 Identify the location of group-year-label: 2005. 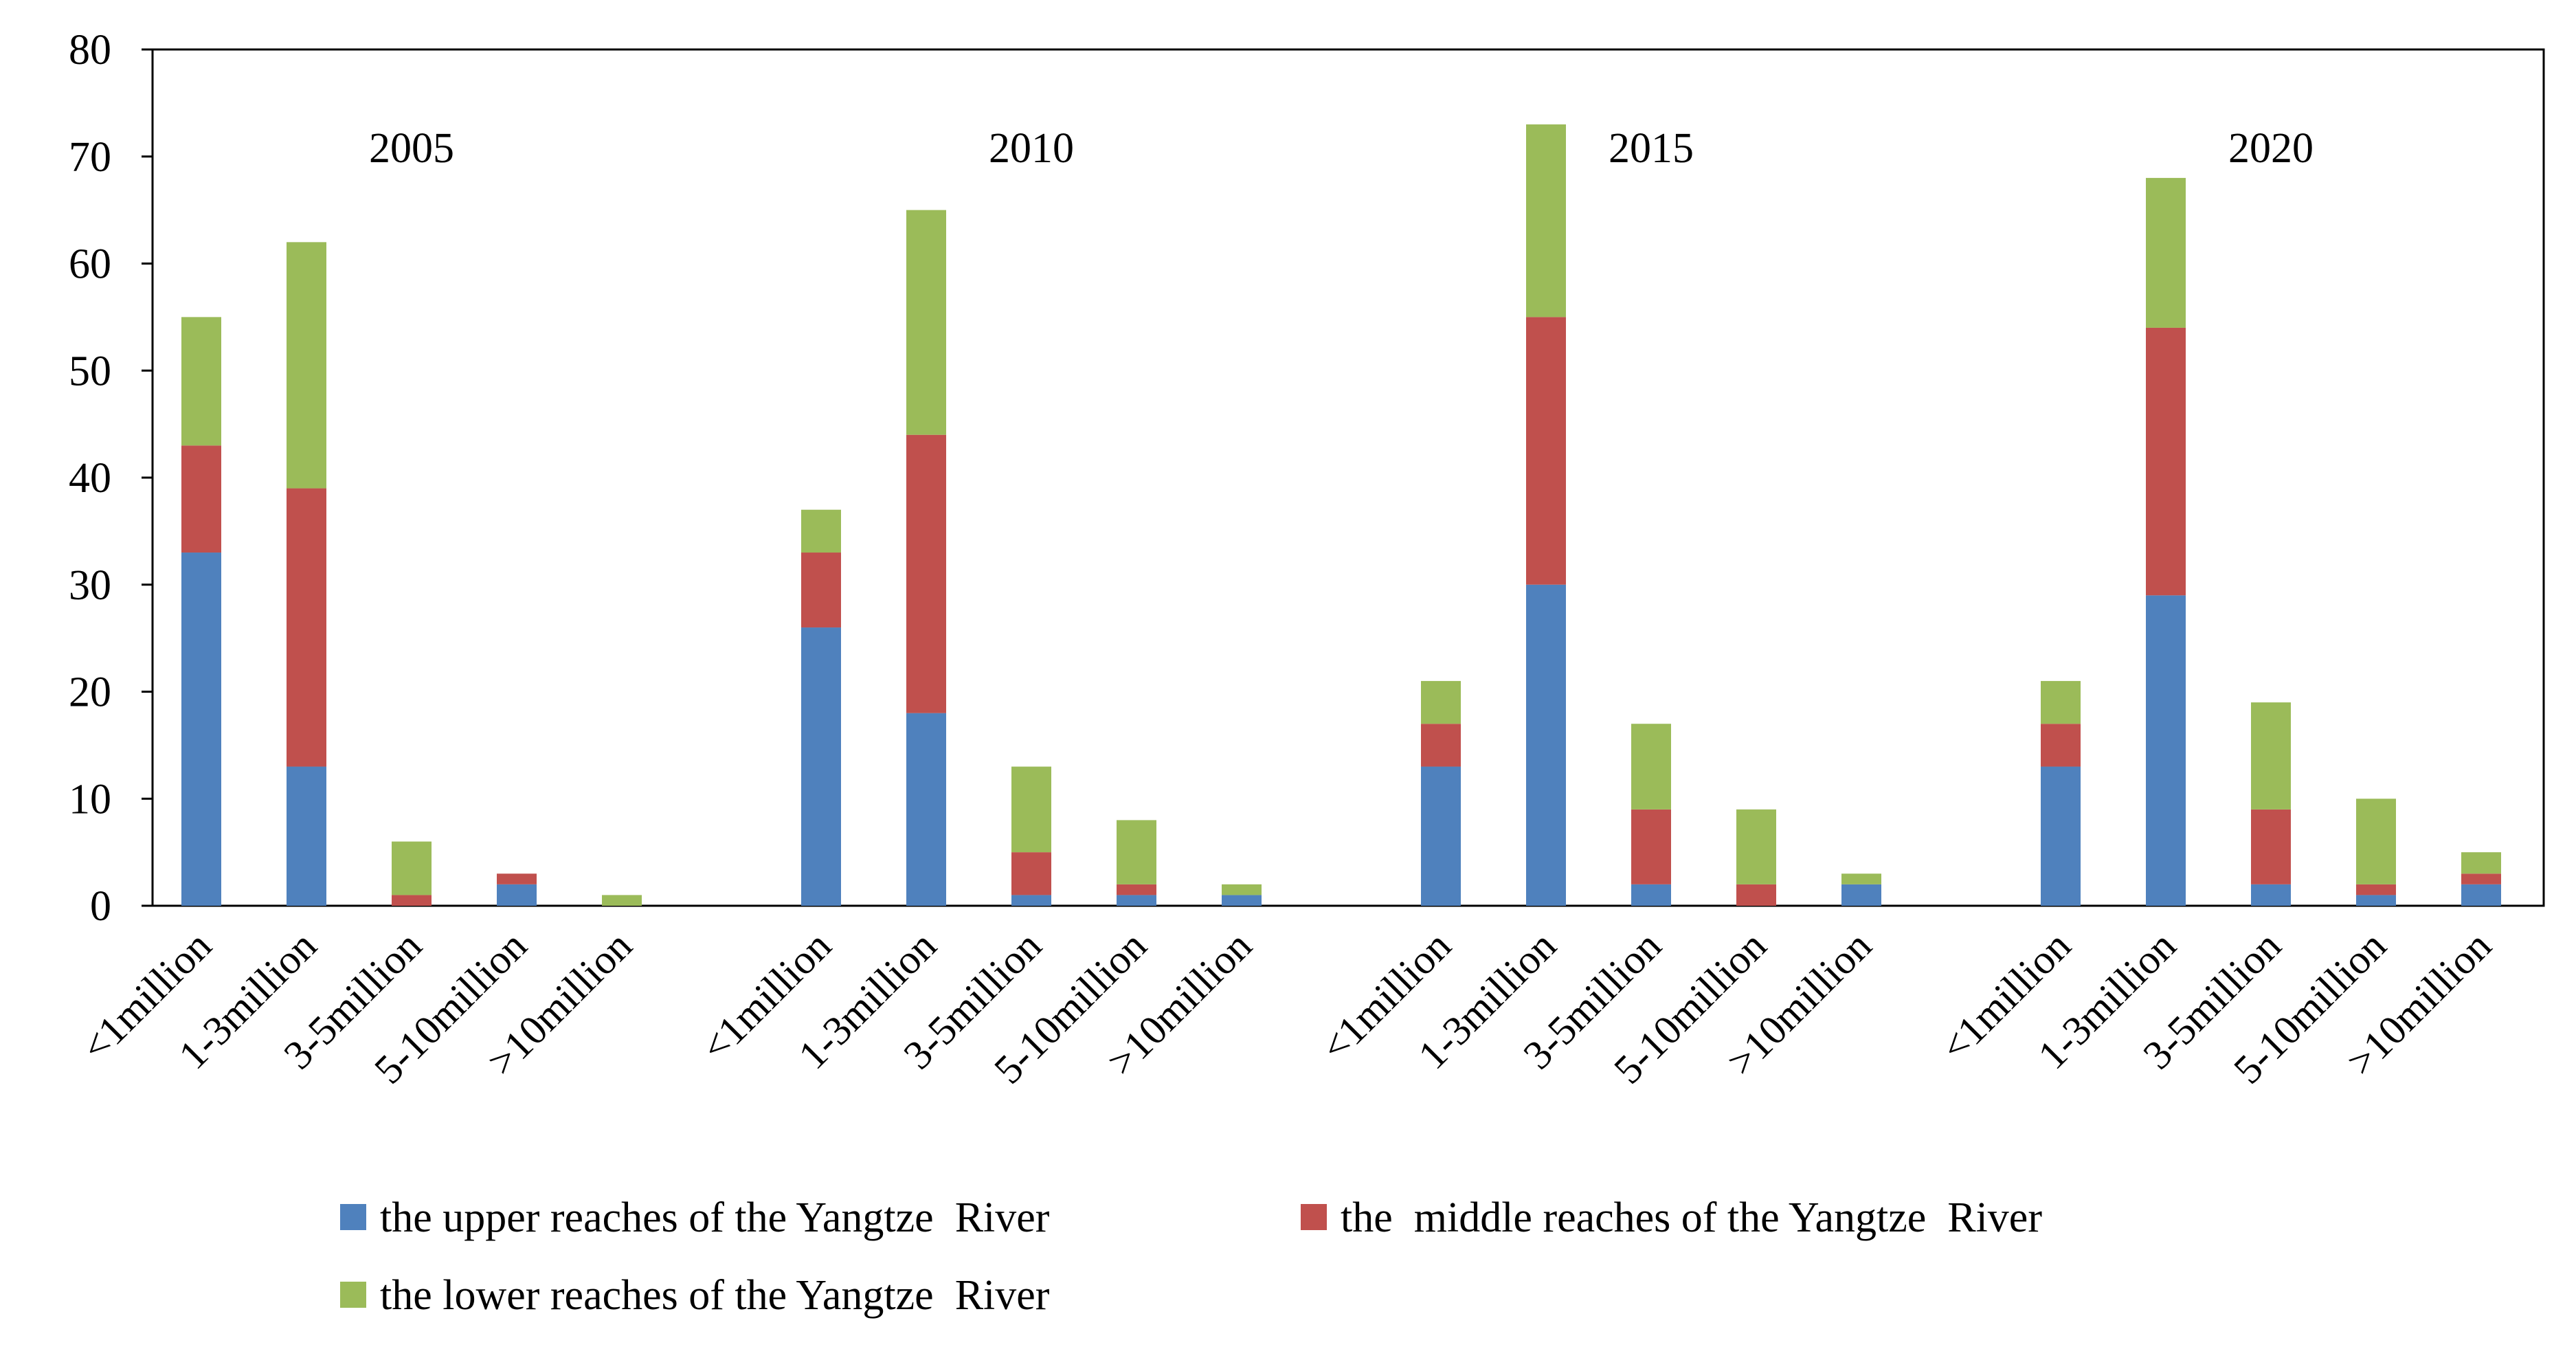
(411, 148).